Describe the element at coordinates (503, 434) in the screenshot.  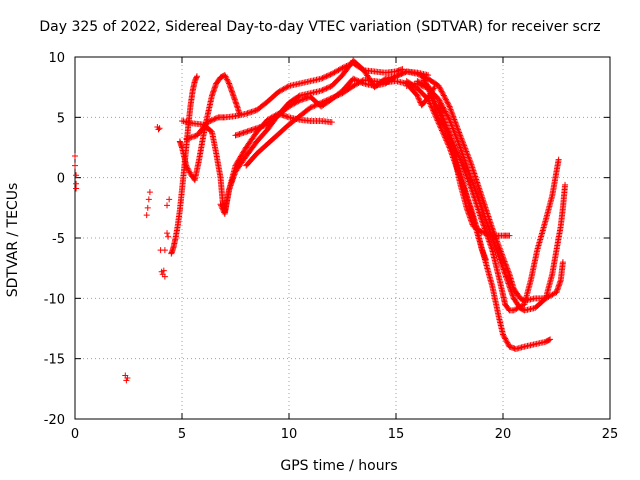
I see `x-tick-label: 20` at that location.